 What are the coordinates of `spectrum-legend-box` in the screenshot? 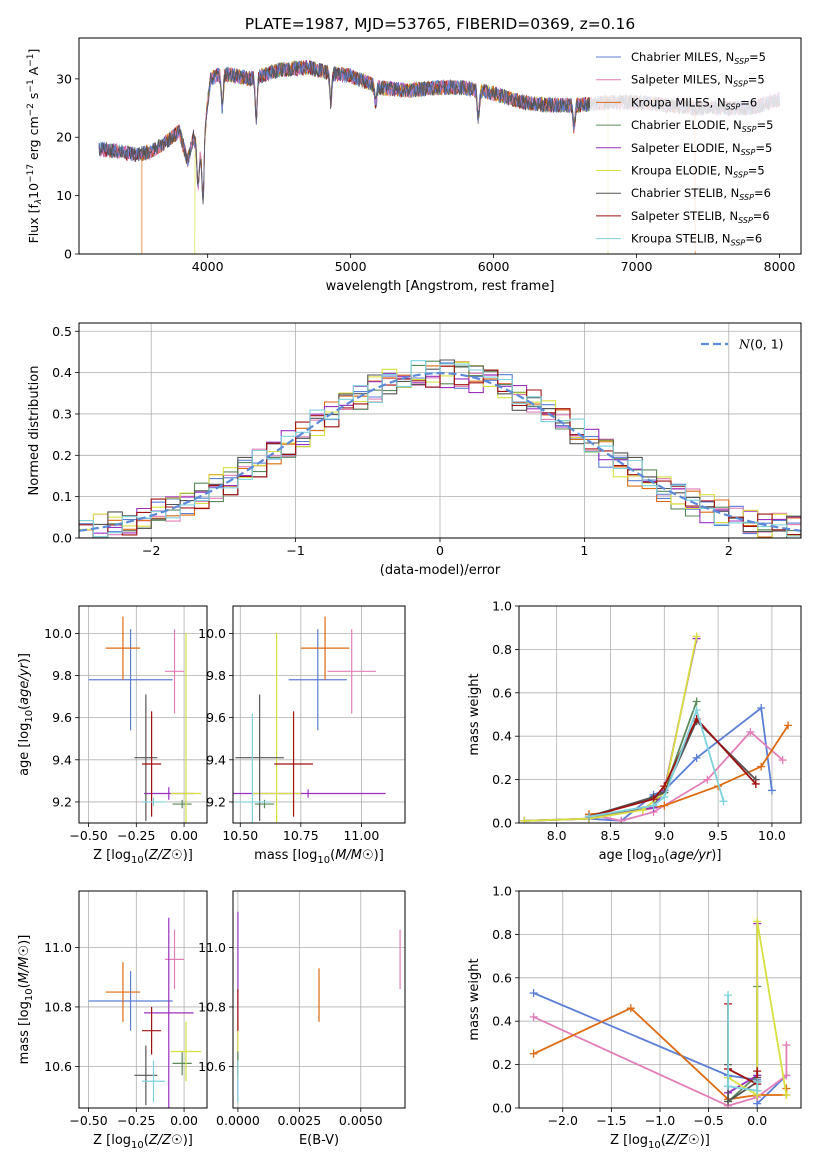 It's located at (694, 147).